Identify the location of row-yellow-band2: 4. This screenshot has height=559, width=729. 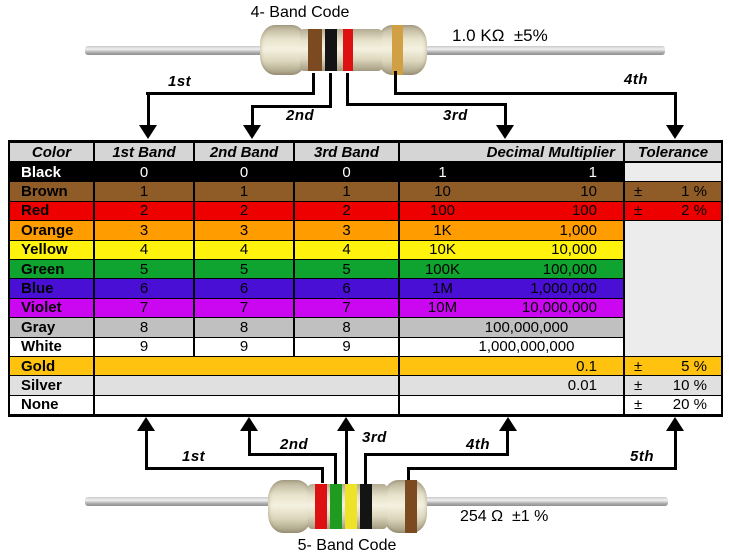
(245, 250).